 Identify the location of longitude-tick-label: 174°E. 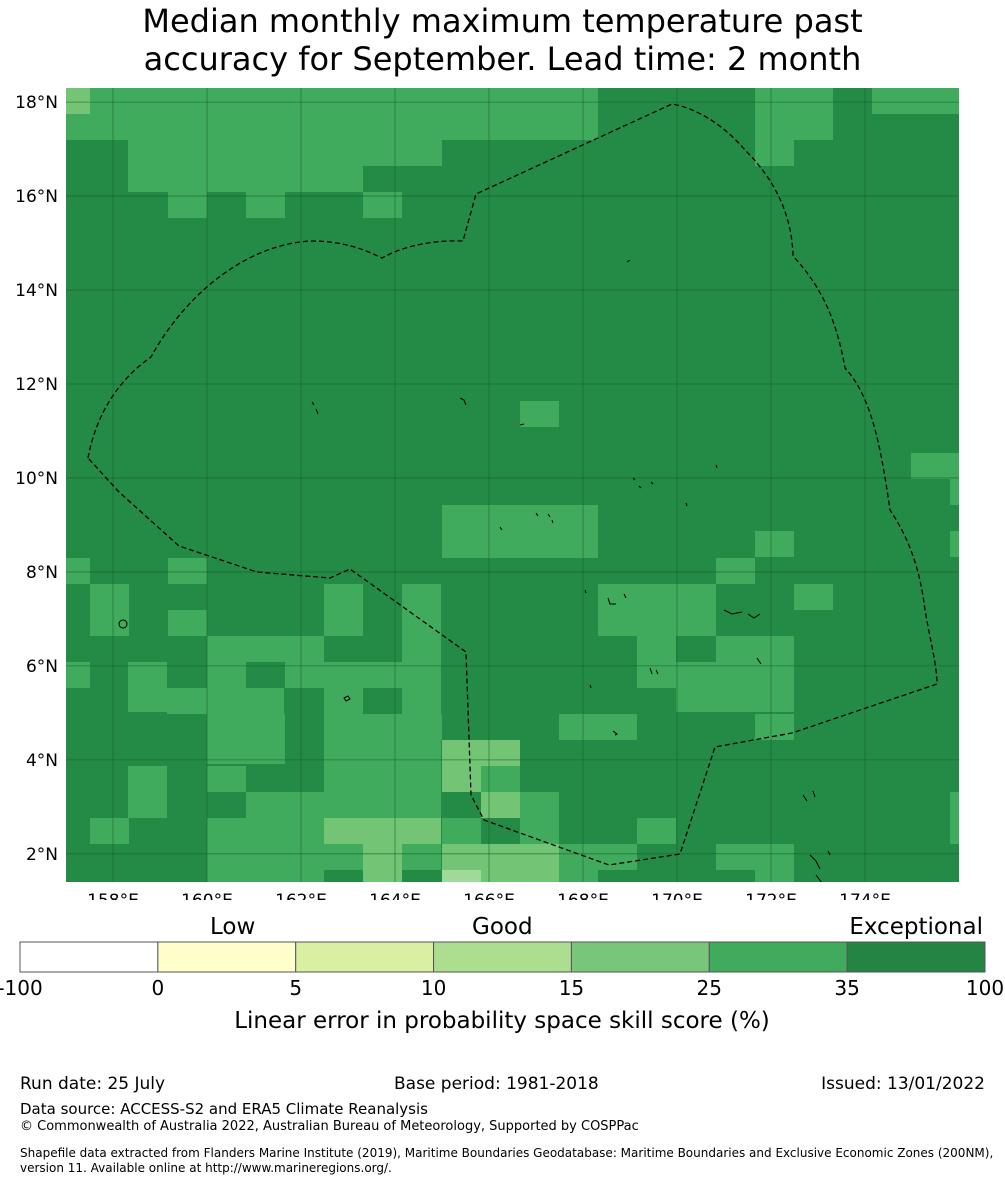
(865, 895).